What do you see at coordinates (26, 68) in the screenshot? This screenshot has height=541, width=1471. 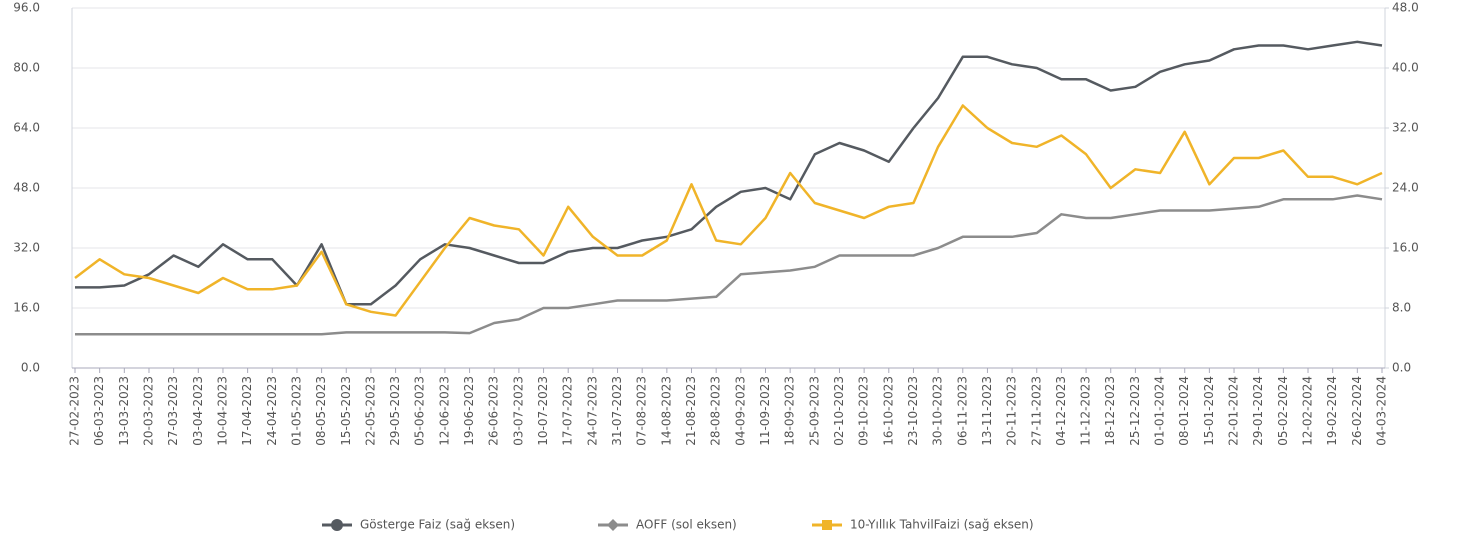 I see `y-tick-label: 80.0` at bounding box center [26, 68].